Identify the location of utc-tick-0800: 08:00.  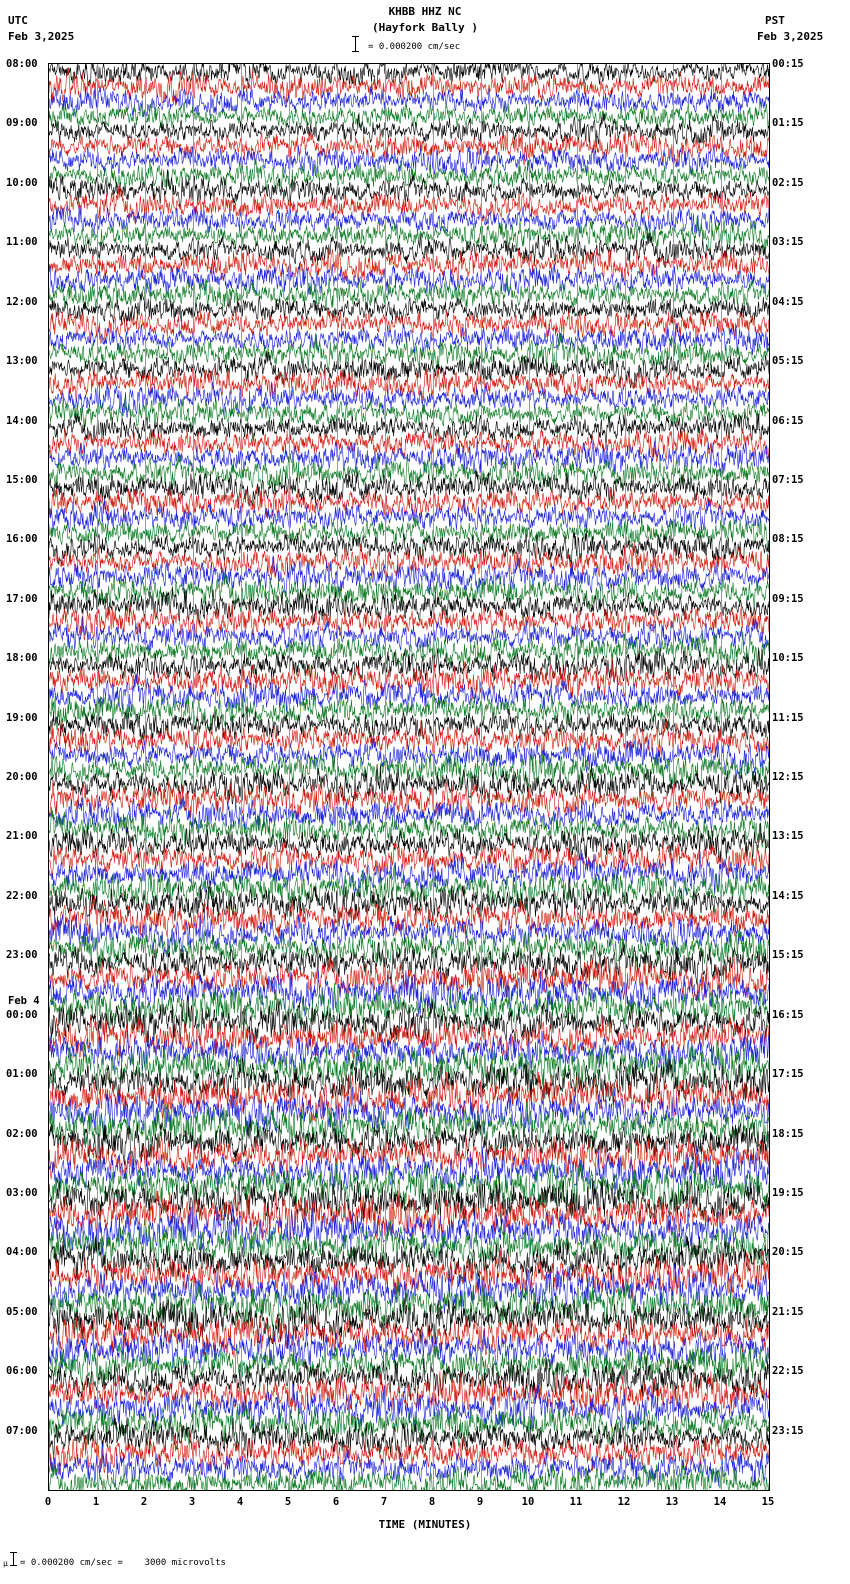
(22, 64).